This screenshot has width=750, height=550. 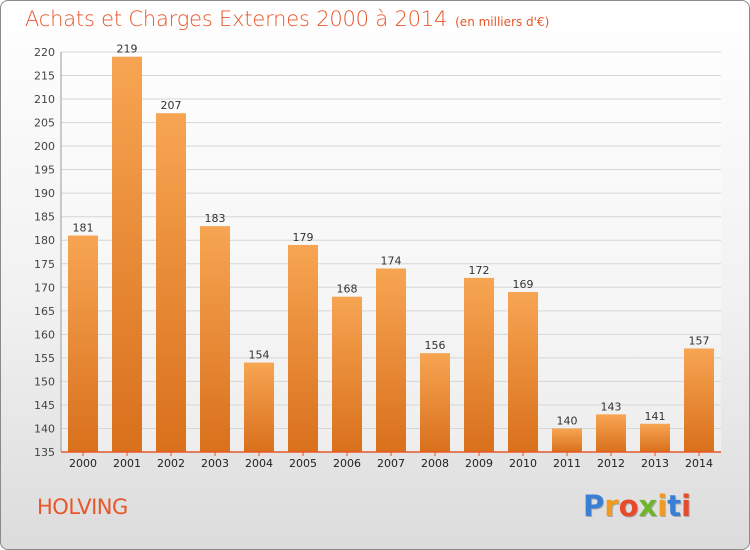 I want to click on value-label: 181, so click(x=83, y=228).